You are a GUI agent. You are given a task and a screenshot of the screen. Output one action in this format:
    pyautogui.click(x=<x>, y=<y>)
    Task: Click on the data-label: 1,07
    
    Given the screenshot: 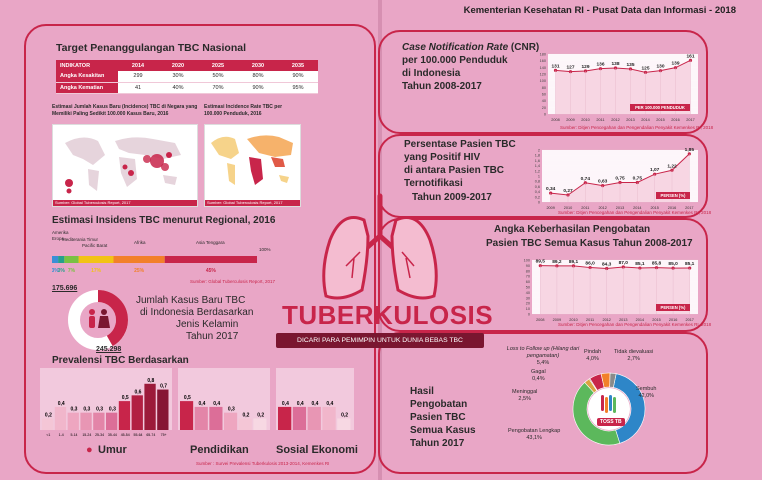 What is the action you would take?
    pyautogui.click(x=655, y=170)
    